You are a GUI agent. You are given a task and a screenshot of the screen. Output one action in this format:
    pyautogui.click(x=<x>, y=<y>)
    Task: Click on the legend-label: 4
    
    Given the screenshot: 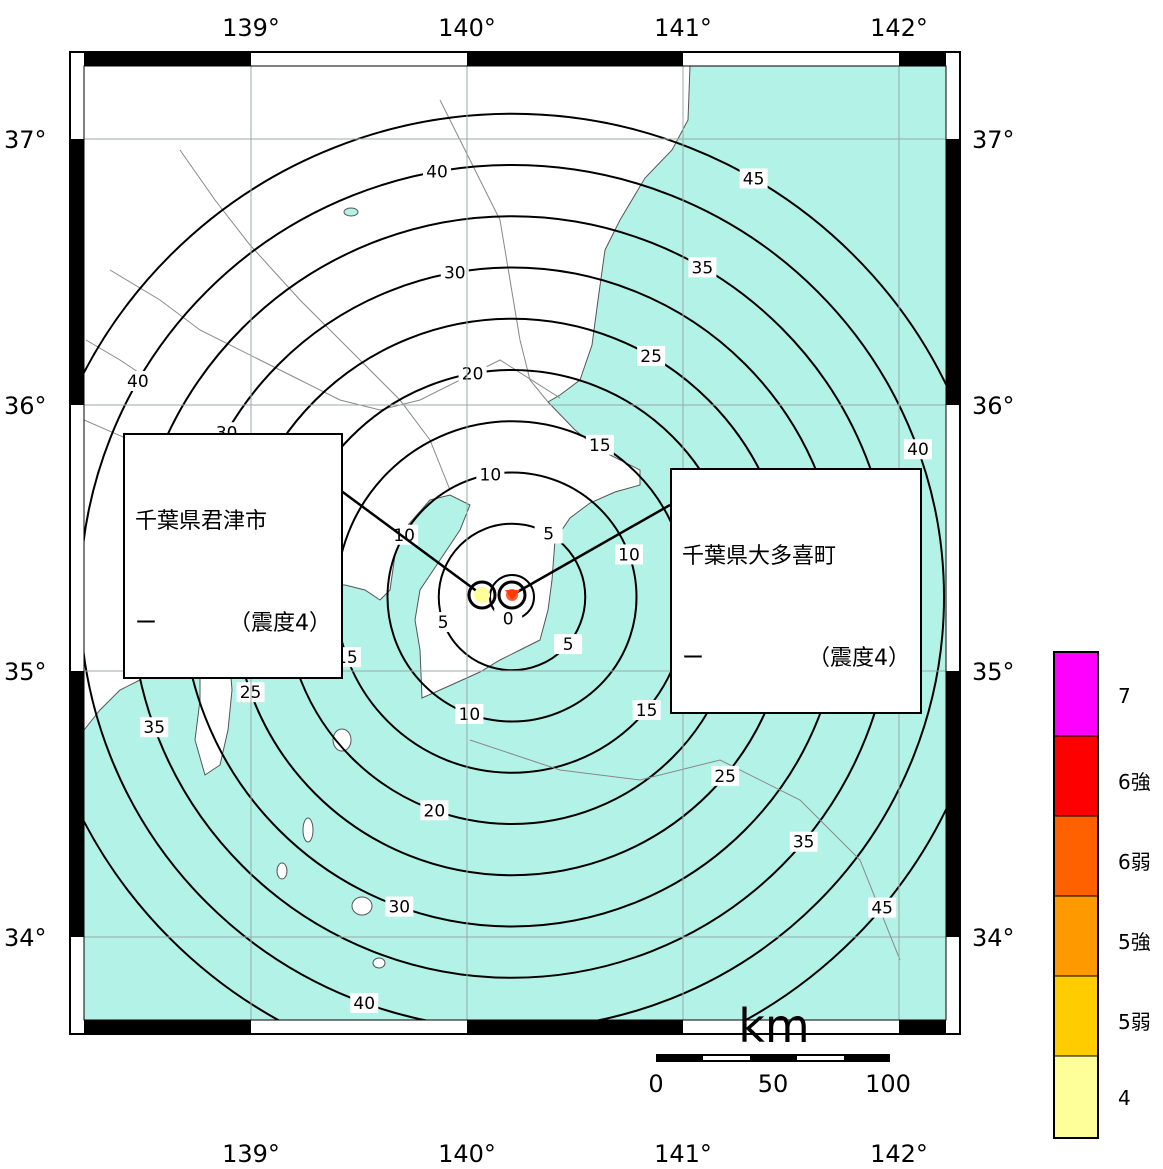 What is the action you would take?
    pyautogui.click(x=1124, y=1098)
    